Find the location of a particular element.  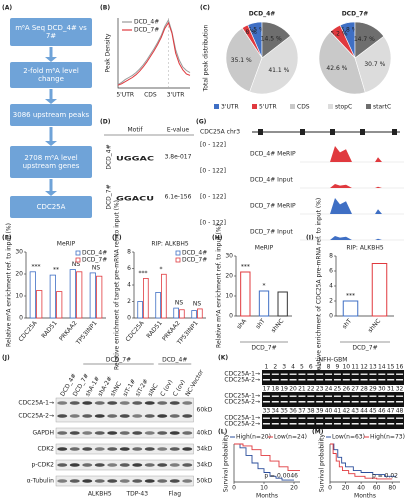

y-tick-label: 10 is located at coordinates (229, 296).